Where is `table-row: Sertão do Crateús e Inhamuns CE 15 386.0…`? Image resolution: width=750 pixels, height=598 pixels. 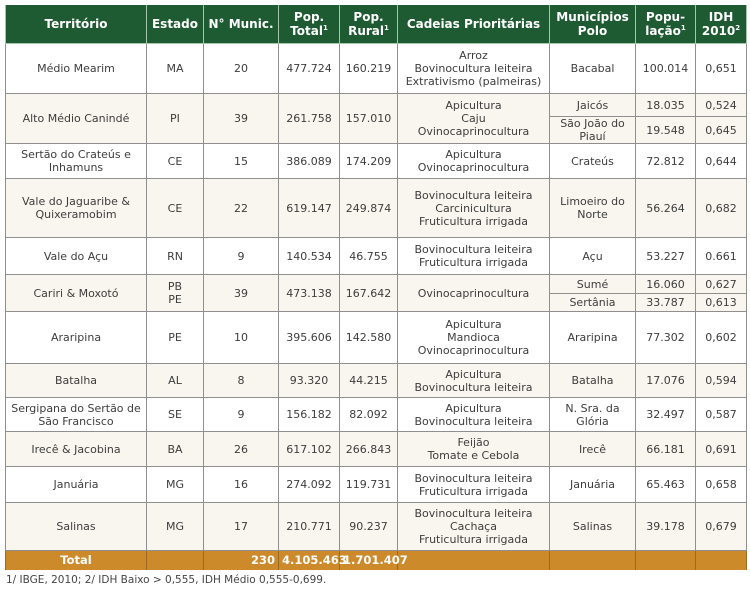
table-row: Sertão do Crateús e Inhamuns CE 15 386.0… is located at coordinates (376, 161).